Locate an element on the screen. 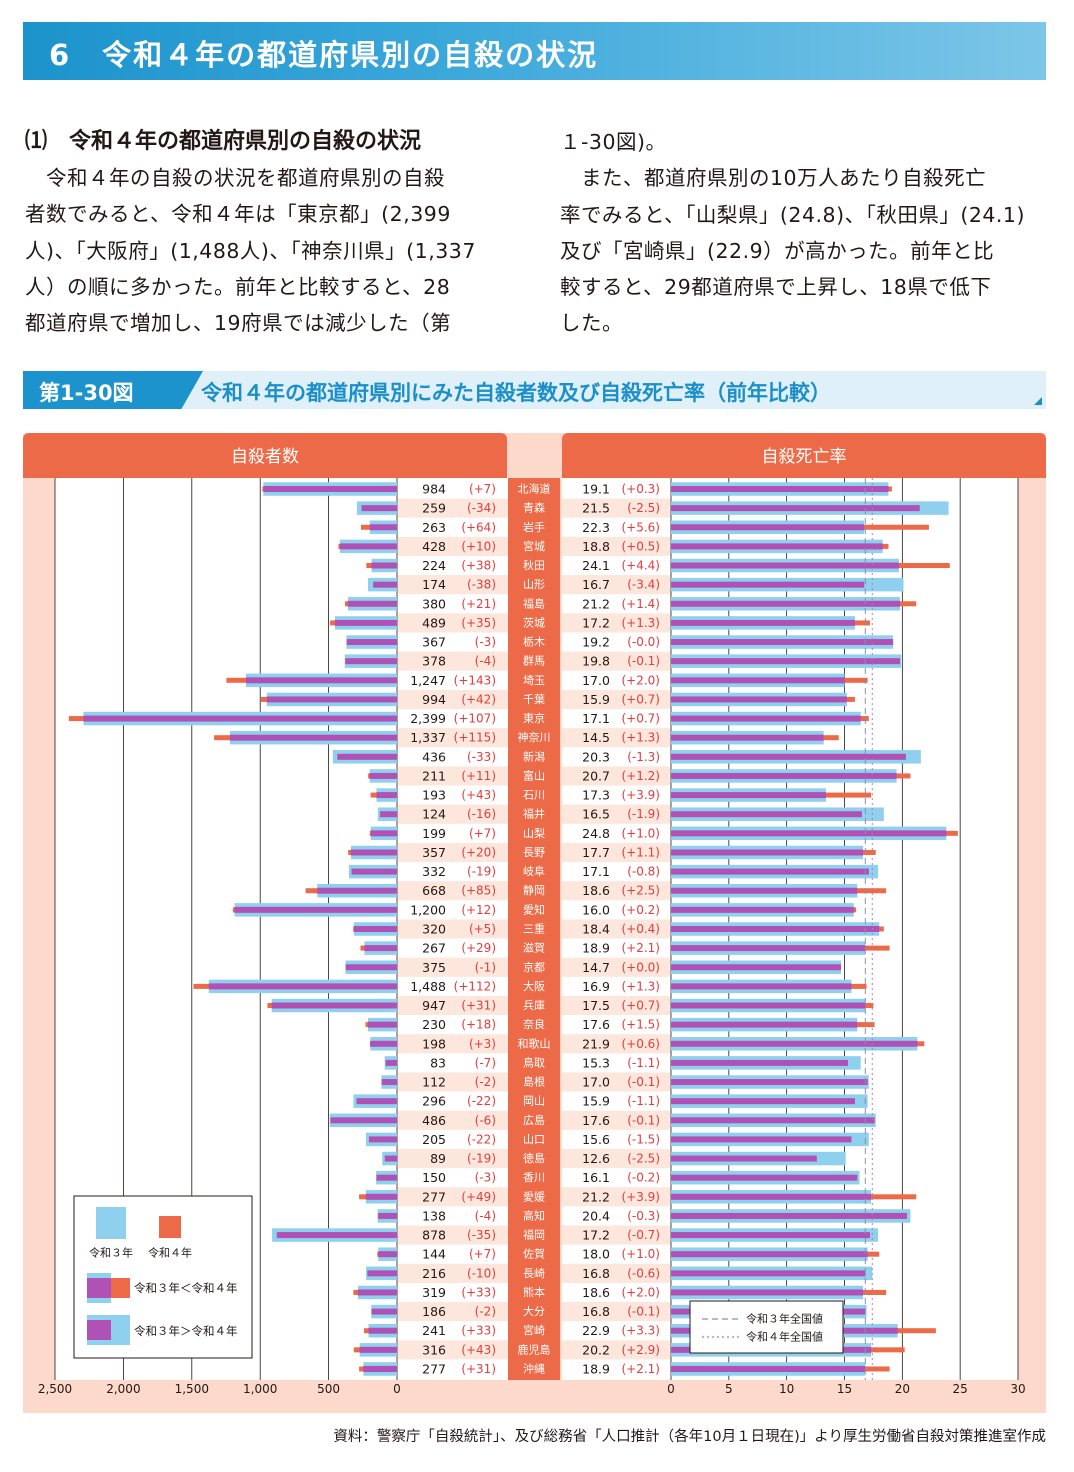 The width and height of the screenshot is (1074, 1472). right-delta-label: (+2.1) is located at coordinates (640, 948).